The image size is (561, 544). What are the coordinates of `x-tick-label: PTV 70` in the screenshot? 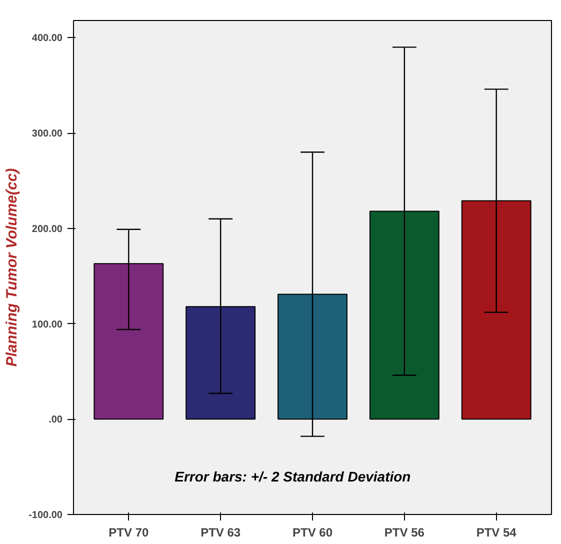 It's located at (128, 533).